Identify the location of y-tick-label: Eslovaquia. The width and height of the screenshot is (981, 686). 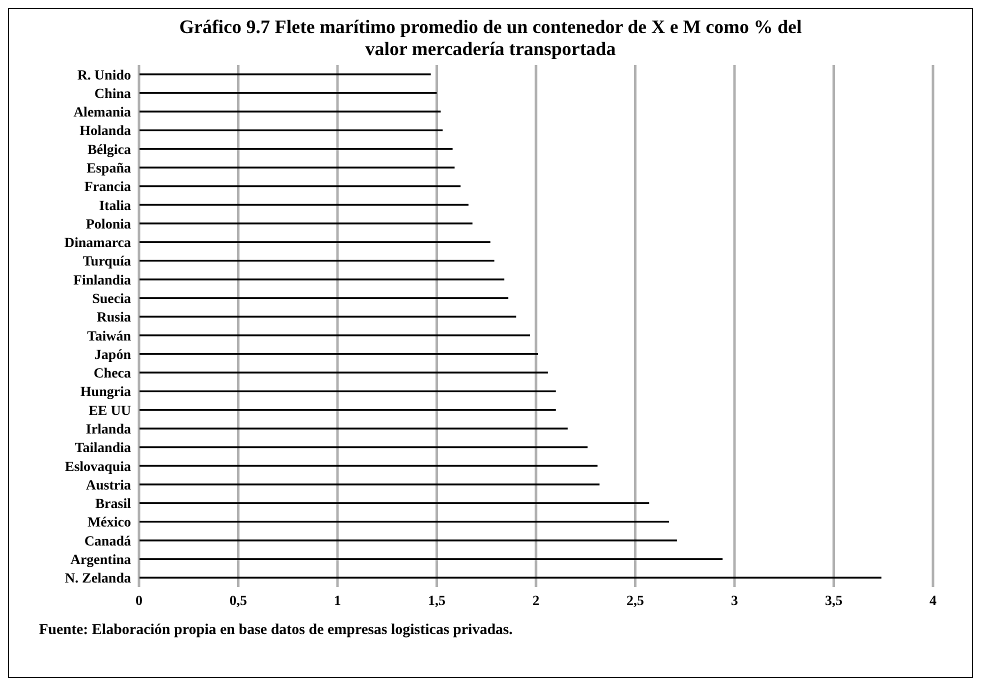
(97, 467).